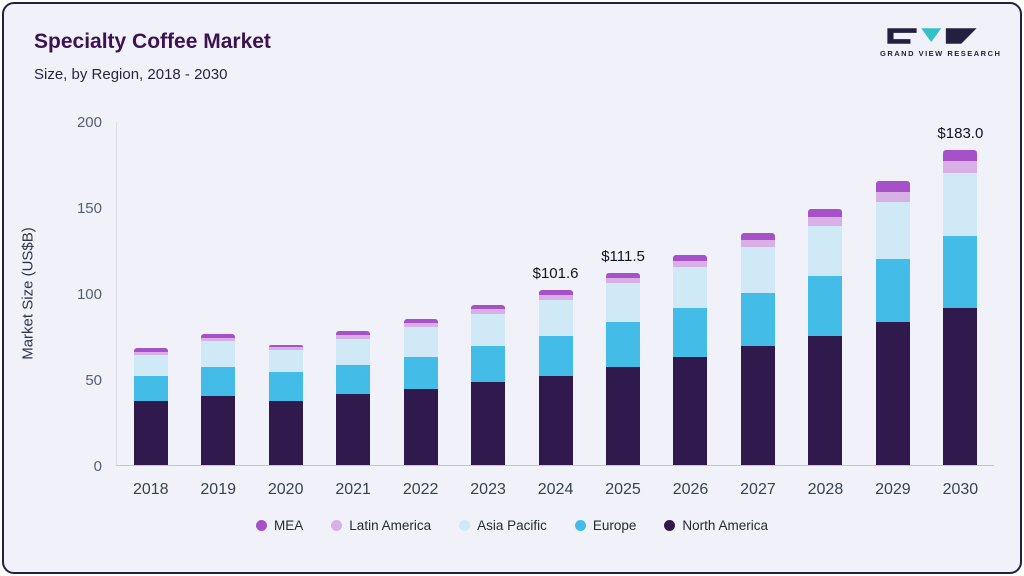  What do you see at coordinates (757, 348) in the screenshot?
I see `bar-2027` at bounding box center [757, 348].